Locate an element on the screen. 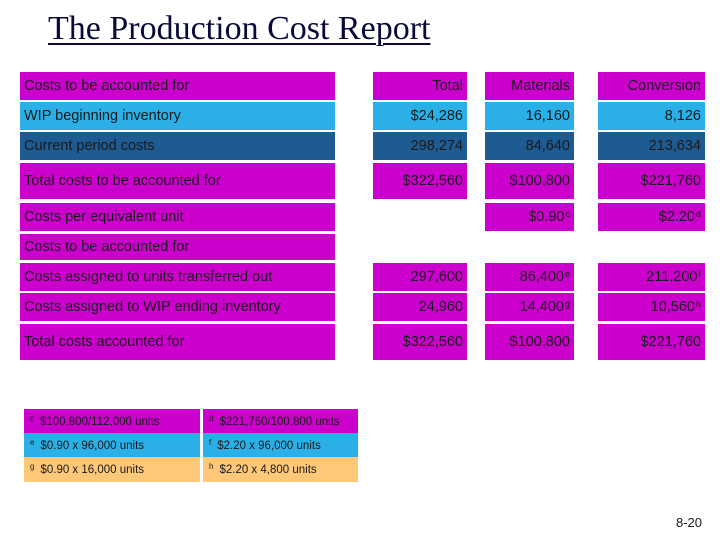  page-title: The Production Cost Report is located at coordinates (239, 28).